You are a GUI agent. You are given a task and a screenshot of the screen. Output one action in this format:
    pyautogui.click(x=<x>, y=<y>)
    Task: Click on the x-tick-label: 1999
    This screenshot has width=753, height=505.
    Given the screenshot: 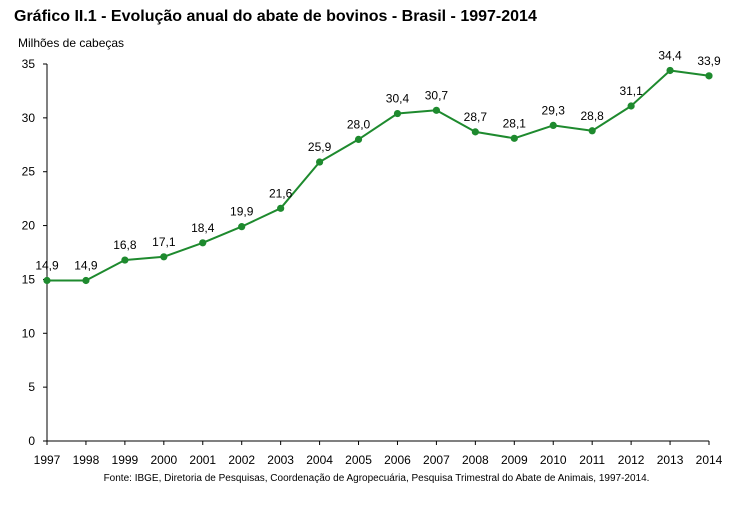 What is the action you would take?
    pyautogui.click(x=125, y=460)
    